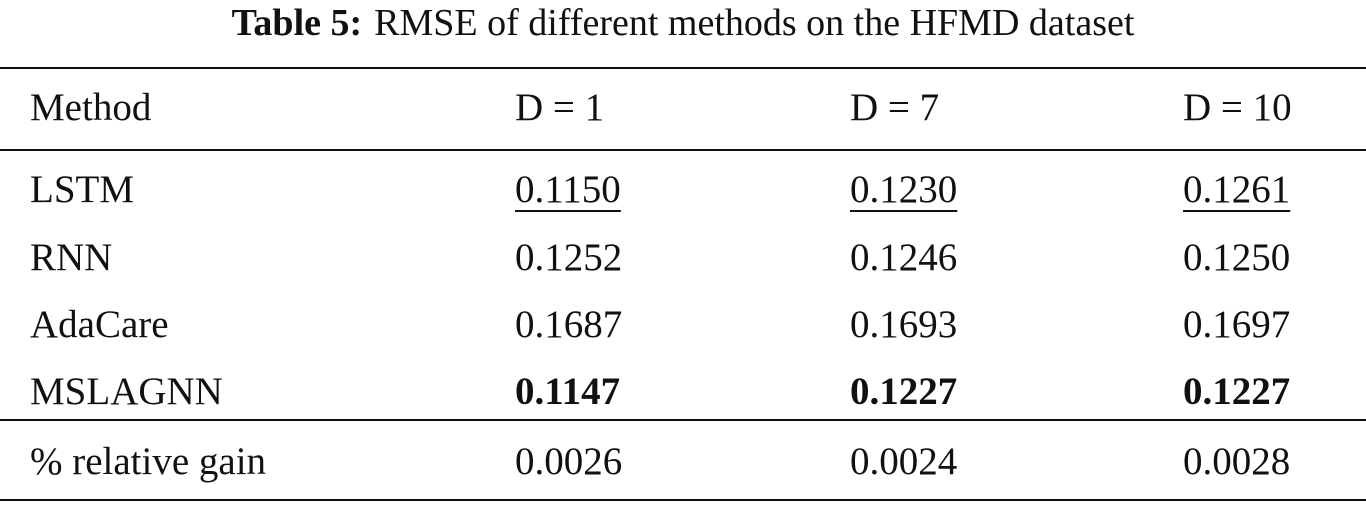 The image size is (1366, 506). I want to click on header-rule, so click(683, 150).